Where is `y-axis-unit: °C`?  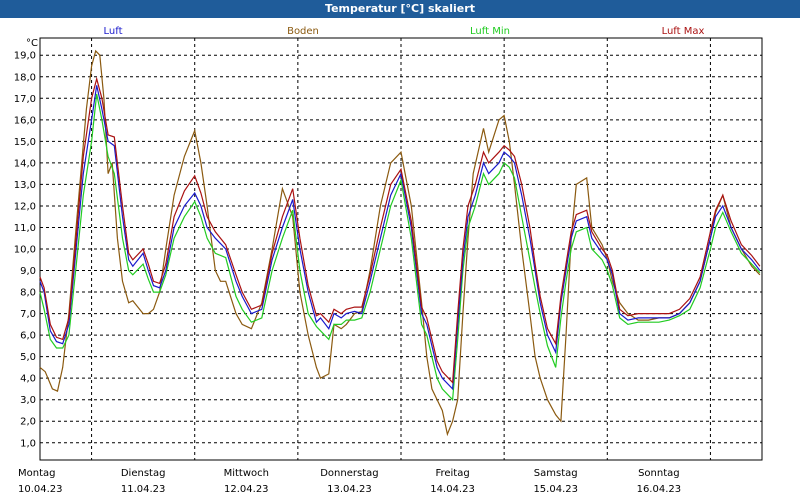
y-axis-unit: °C is located at coordinates (32, 43).